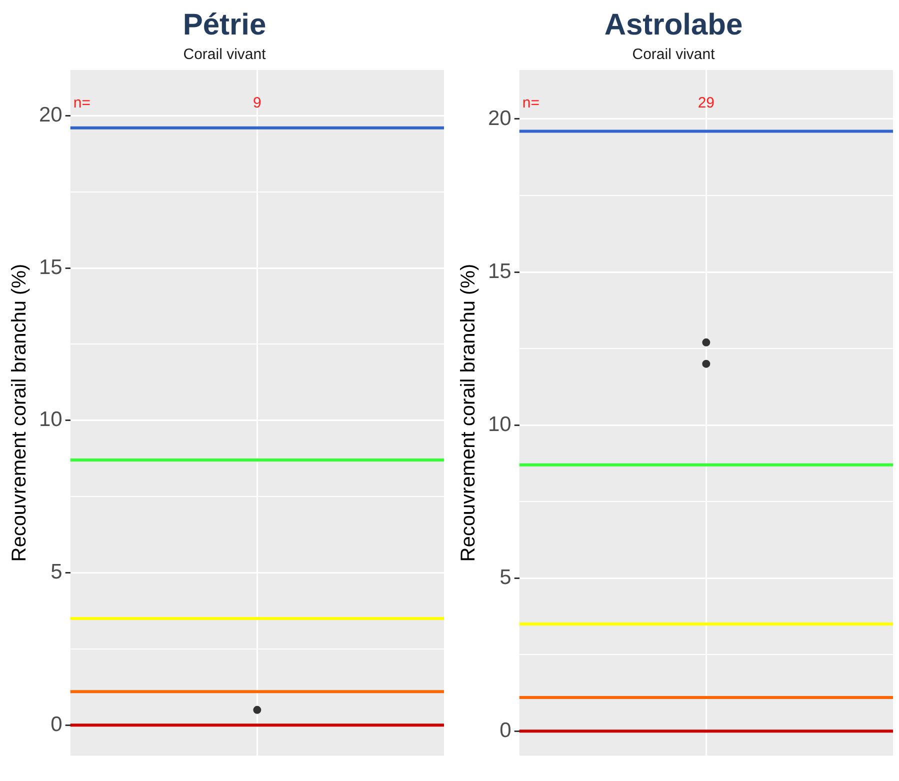  What do you see at coordinates (673, 25) in the screenshot?
I see `chart-title: Astrolabe` at bounding box center [673, 25].